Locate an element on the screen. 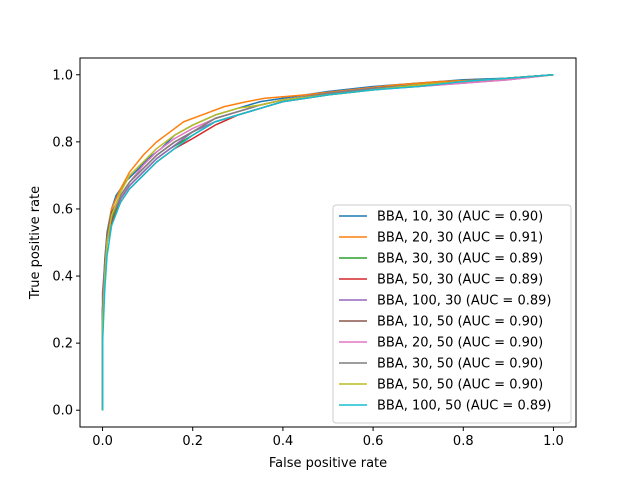  y-tick-label: 0.4 is located at coordinates (62, 277).